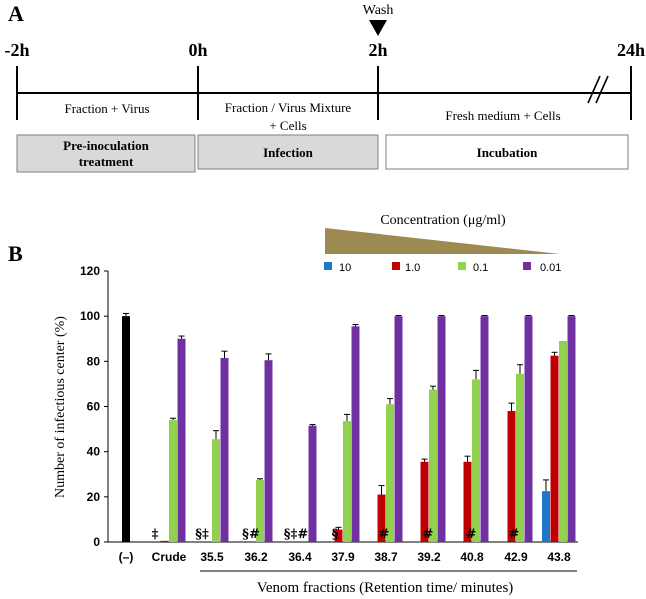 The width and height of the screenshot is (646, 599). Describe the element at coordinates (442, 241) in the screenshot. I see `concentration-wedge` at that location.